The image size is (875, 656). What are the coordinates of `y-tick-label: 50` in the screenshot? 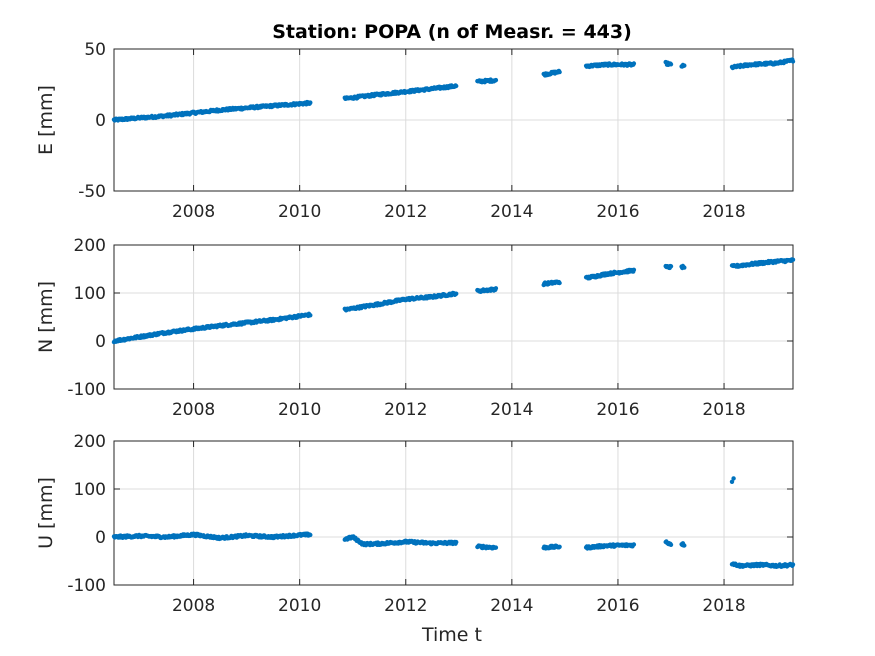 It's located at (95, 50).